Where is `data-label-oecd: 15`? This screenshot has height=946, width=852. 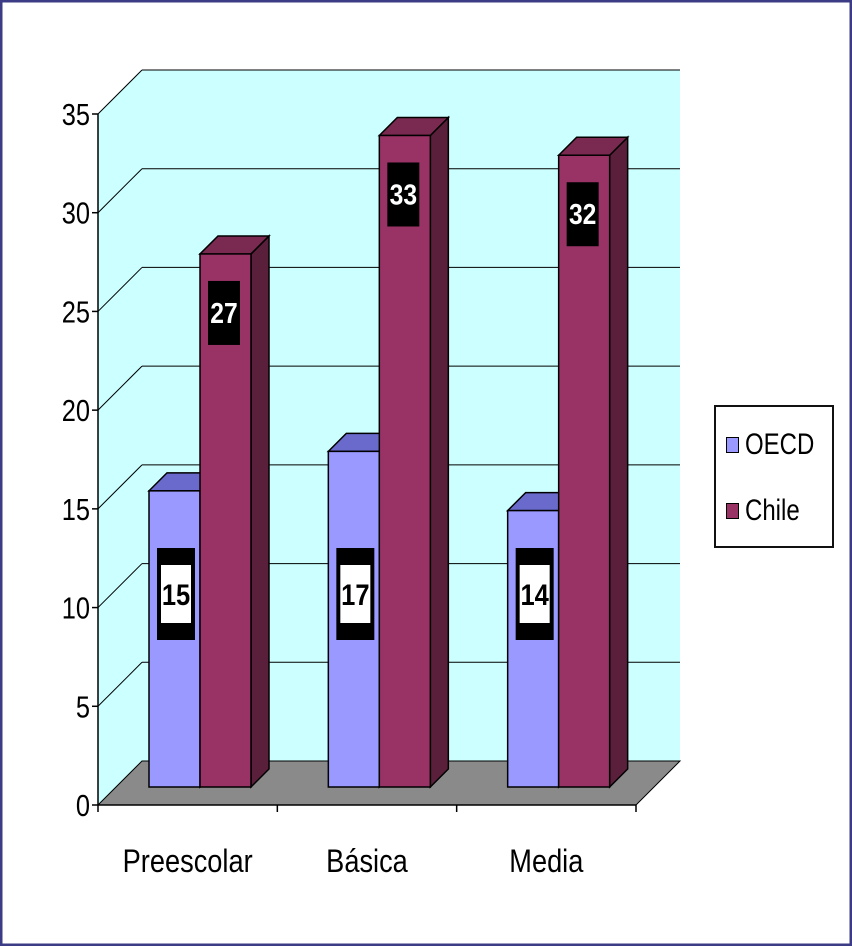 data-label-oecd: 15 is located at coordinates (176, 594).